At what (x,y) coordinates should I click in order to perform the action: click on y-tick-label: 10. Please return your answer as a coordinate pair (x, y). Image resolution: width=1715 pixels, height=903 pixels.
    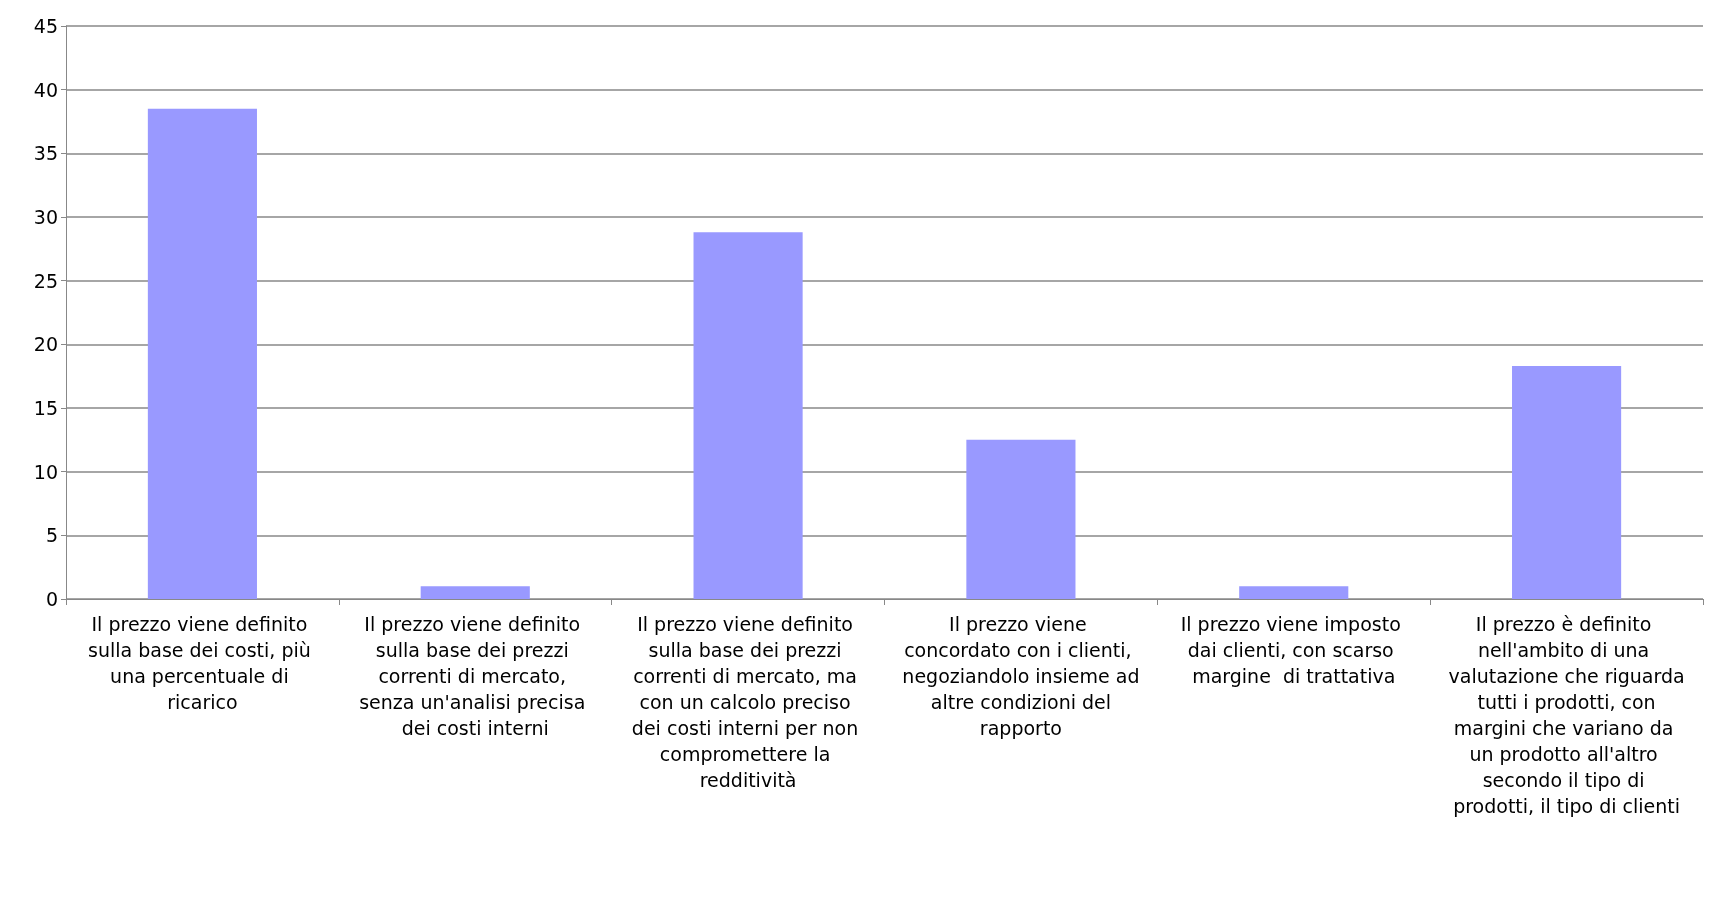
    Looking at the image, I should click on (45, 471).